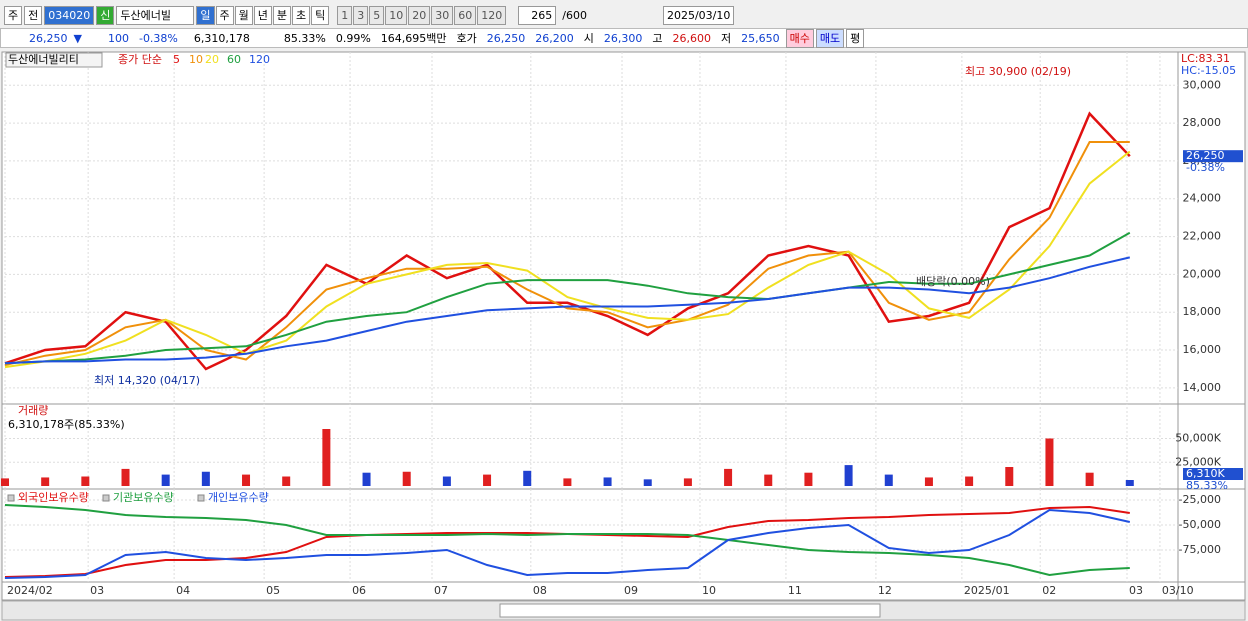 Image resolution: width=1248 pixels, height=621 pixels. I want to click on period-button: 년, so click(262, 15).